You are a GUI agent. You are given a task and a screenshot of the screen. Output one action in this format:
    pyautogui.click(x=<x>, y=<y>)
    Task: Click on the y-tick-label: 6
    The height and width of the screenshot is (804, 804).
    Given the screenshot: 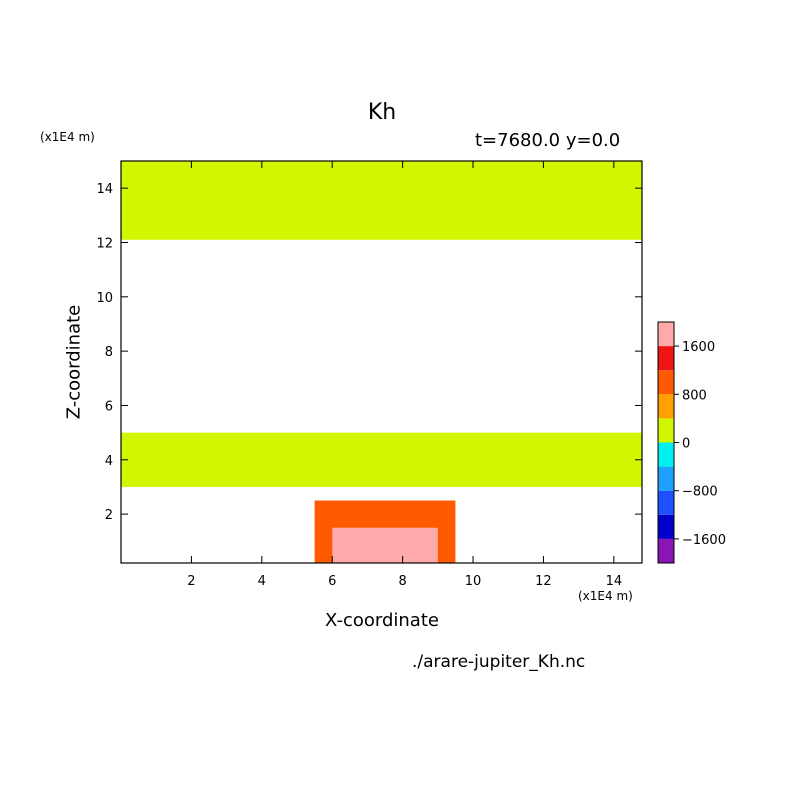 What is the action you would take?
    pyautogui.click(x=109, y=406)
    